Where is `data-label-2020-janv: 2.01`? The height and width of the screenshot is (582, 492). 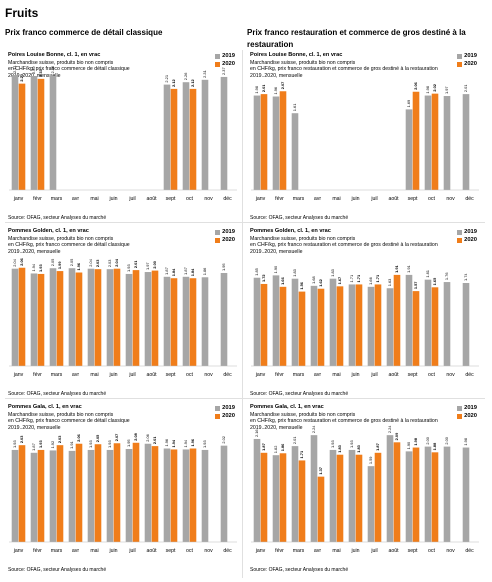
data-label-2020-janv: 2.01 is located at coordinates (263, 88).